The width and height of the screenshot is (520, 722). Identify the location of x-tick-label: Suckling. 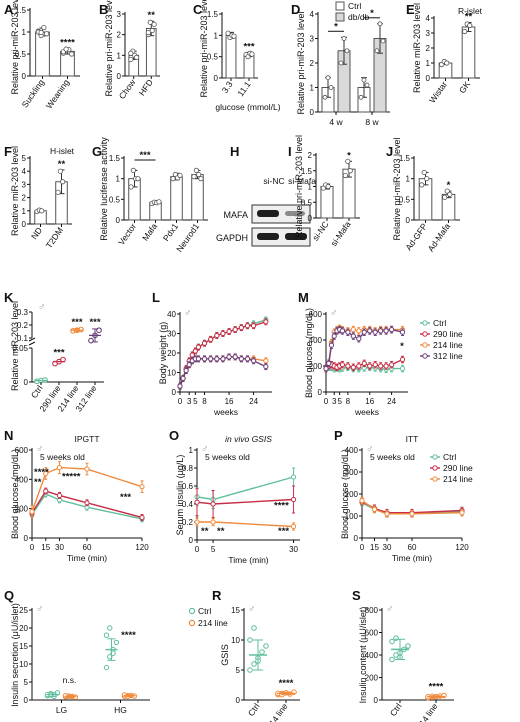
(33, 93).